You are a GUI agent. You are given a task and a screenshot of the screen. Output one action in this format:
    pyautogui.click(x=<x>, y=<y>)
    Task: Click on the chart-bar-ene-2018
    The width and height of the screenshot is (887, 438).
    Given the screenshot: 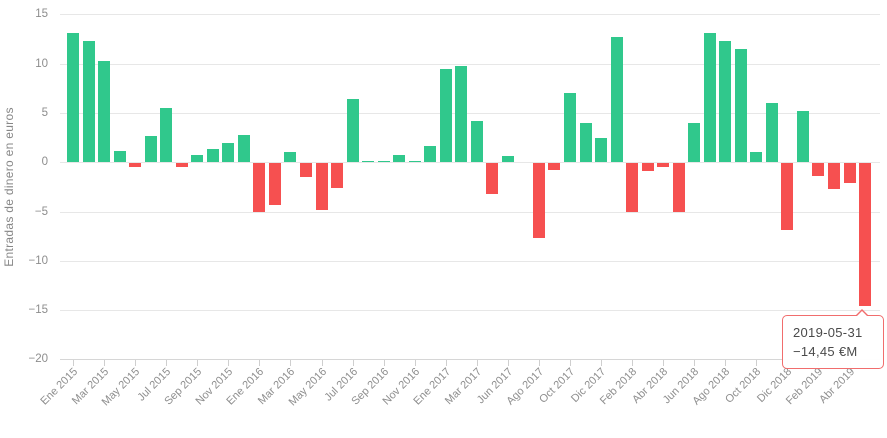 What is the action you would take?
    pyautogui.click(x=616, y=100)
    